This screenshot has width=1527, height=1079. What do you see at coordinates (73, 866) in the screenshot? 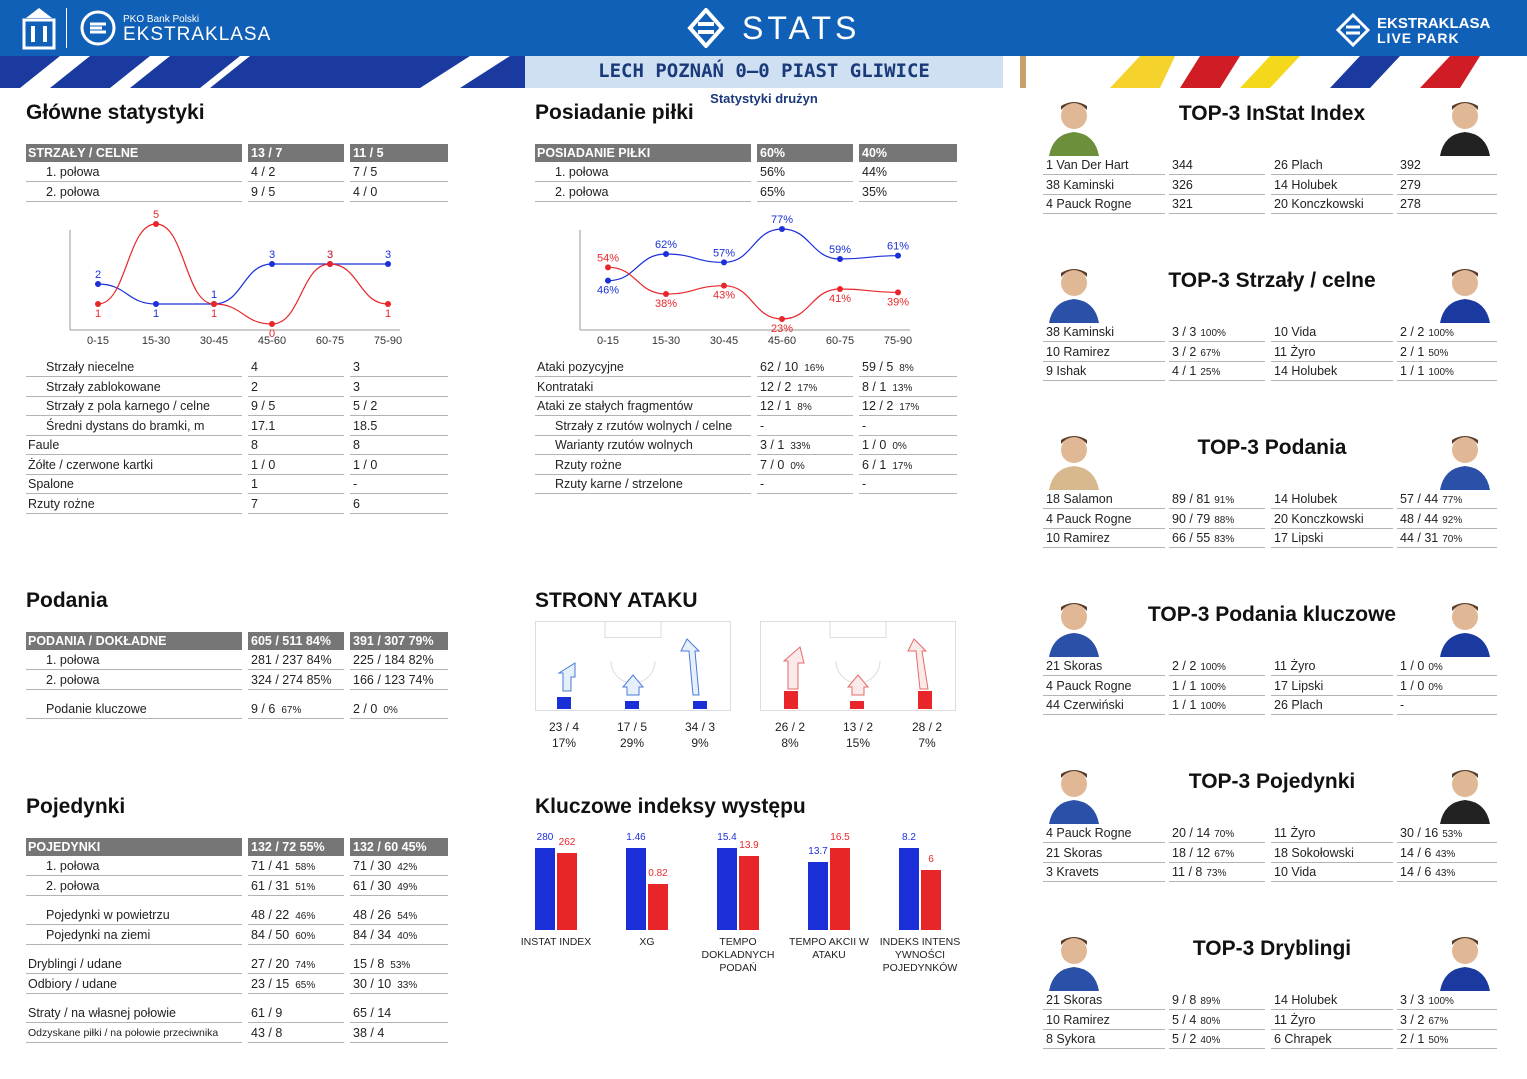
I see `cell-value: 1. połowa` at bounding box center [73, 866].